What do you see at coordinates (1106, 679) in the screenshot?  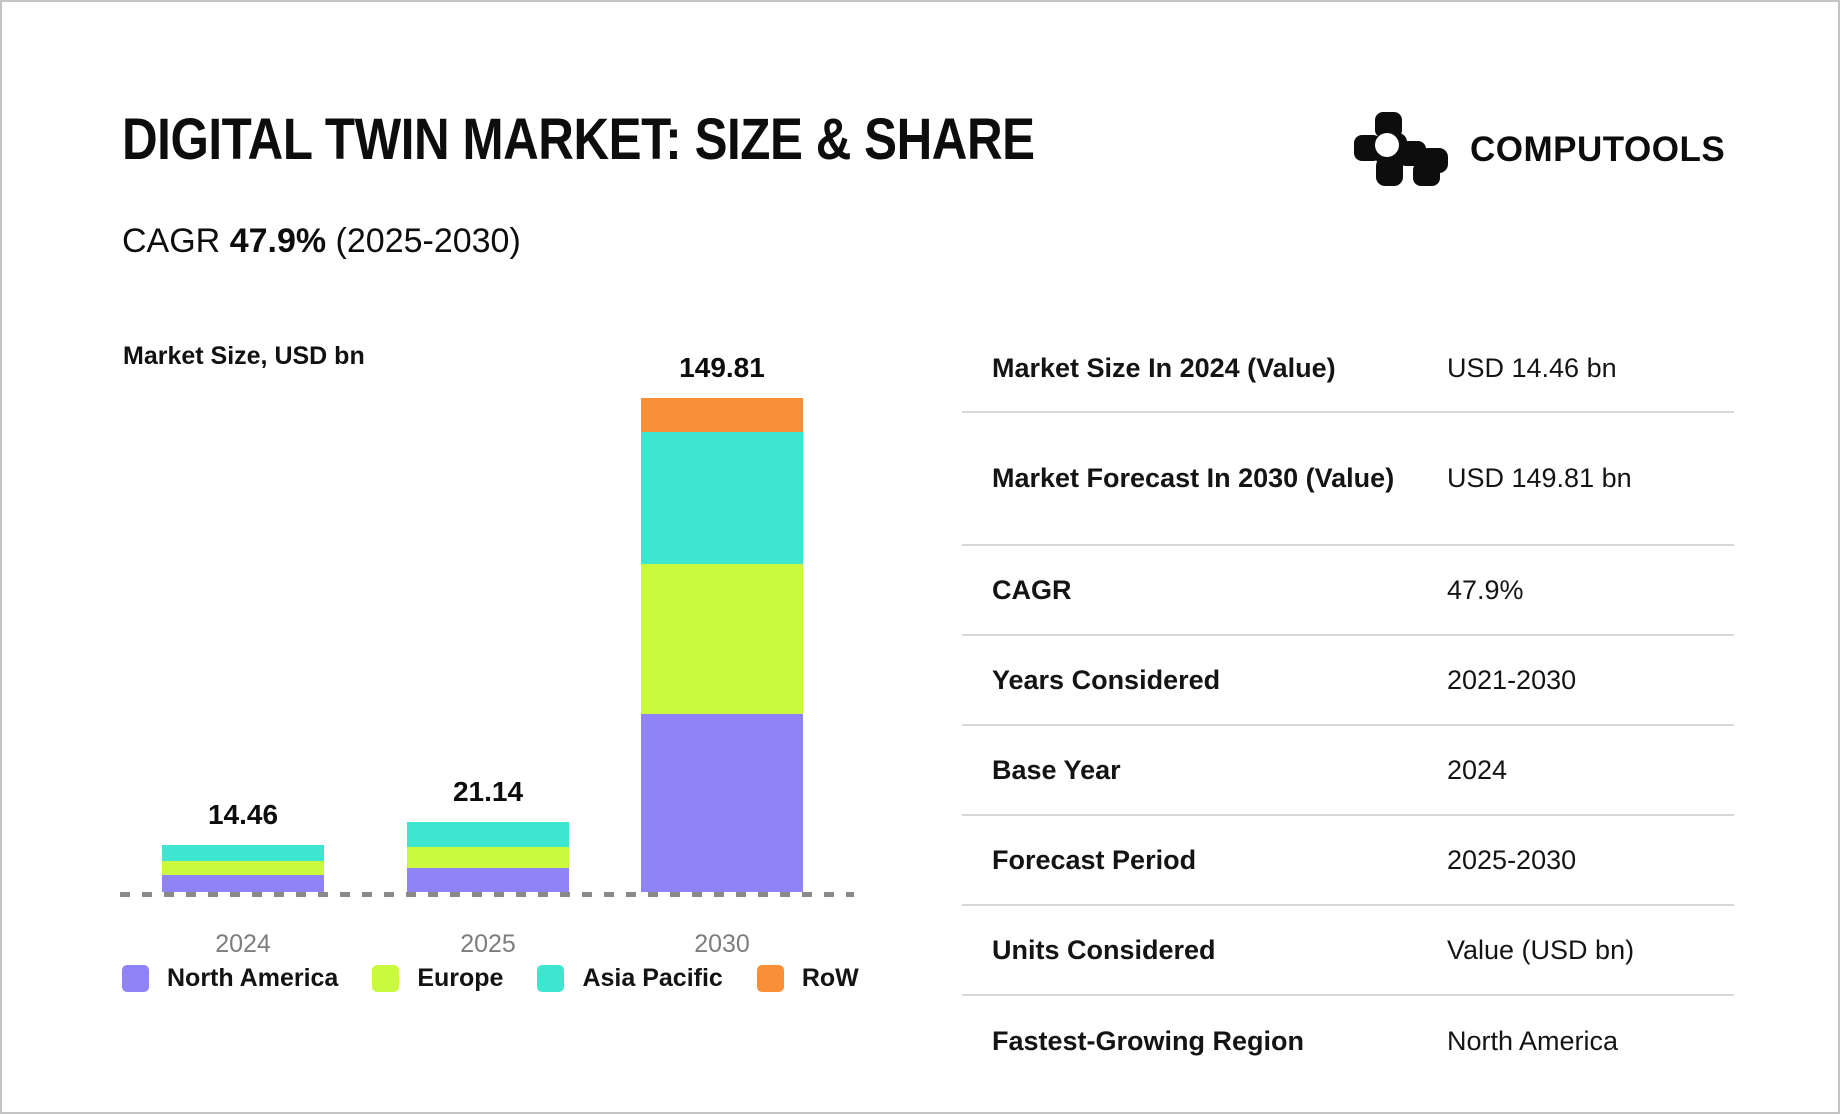 I see `row-label: Years Considered` at bounding box center [1106, 679].